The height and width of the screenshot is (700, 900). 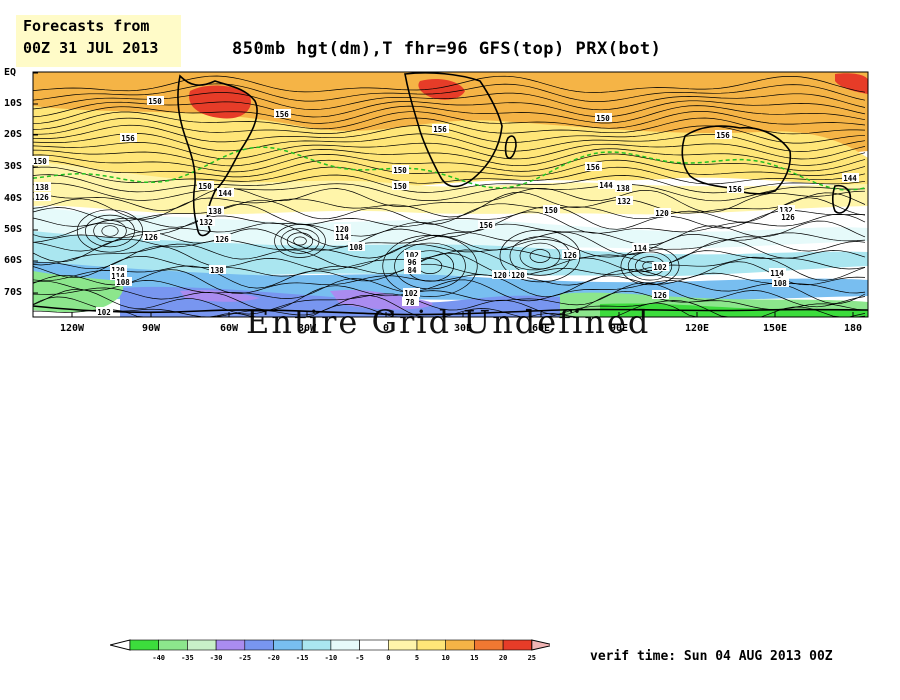 What do you see at coordinates (187, 658) in the screenshot?
I see `colorbar-tick-label: -35` at bounding box center [187, 658].